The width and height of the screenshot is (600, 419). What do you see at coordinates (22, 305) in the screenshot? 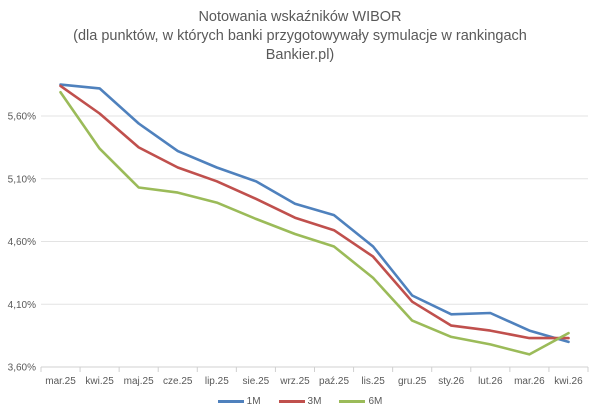
I see `y-tick-label: 4,10%` at bounding box center [22, 305].